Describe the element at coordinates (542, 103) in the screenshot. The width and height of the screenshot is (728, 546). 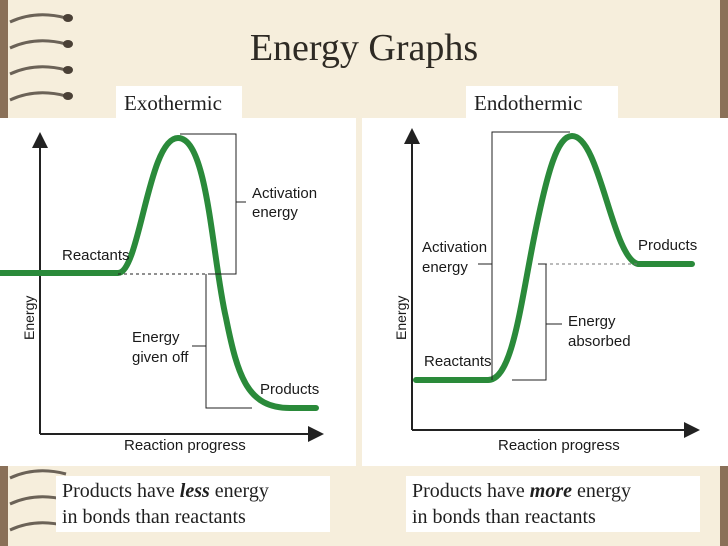
I see `endothermic-label: Endothermic` at that location.